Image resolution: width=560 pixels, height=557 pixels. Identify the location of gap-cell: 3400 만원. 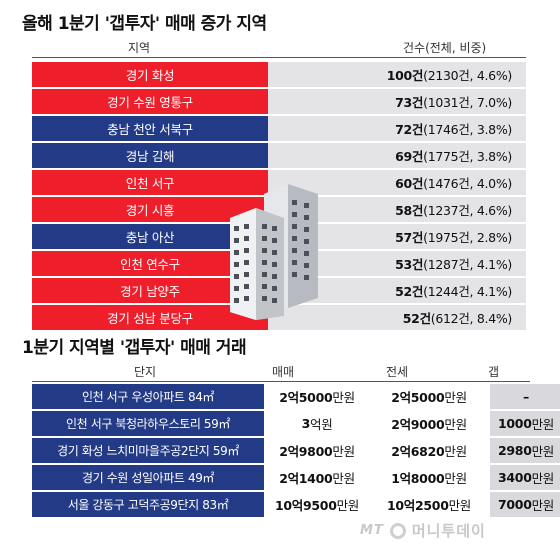
(525, 477).